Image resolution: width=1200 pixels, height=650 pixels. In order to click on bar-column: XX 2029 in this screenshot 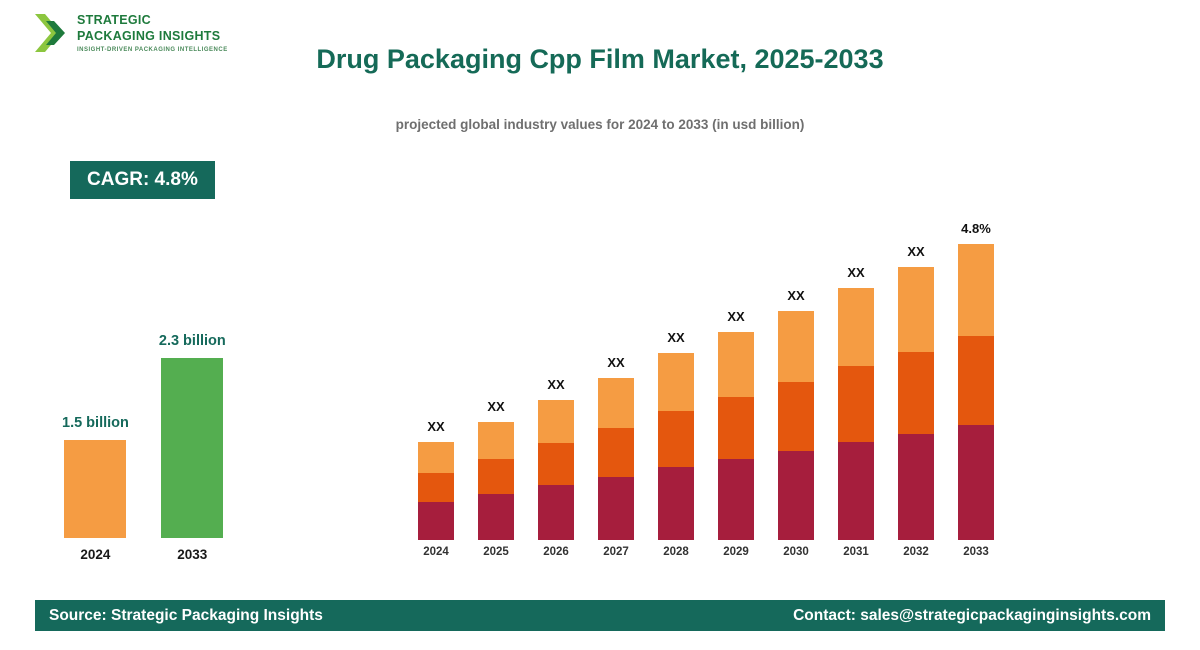, I will do `click(736, 433)`.